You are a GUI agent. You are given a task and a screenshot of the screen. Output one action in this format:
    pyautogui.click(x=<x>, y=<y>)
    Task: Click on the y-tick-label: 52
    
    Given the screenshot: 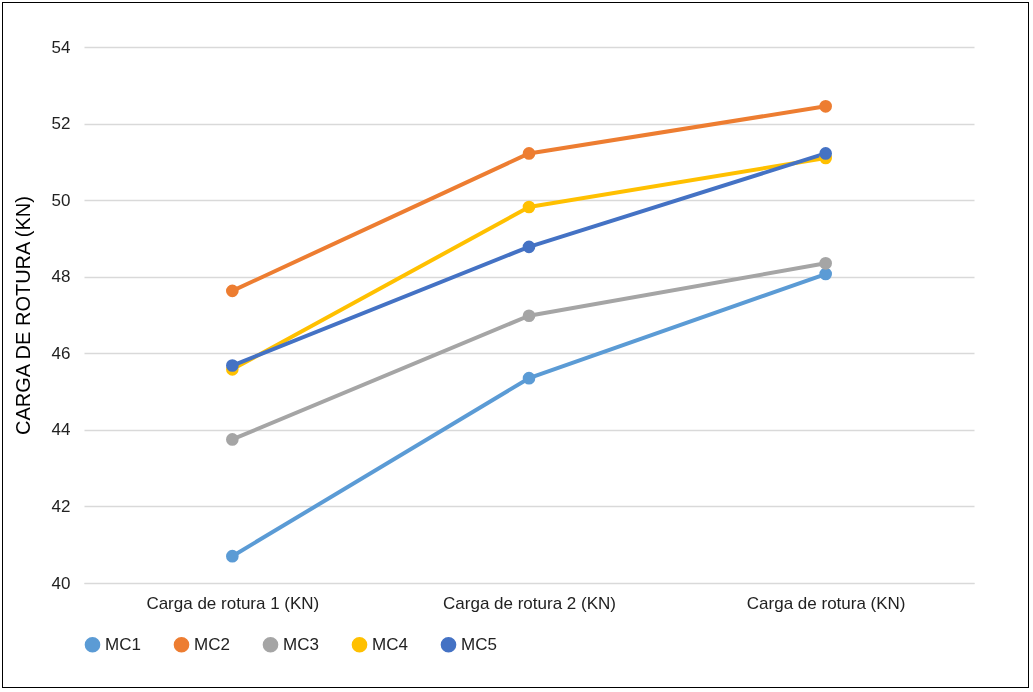 What is the action you would take?
    pyautogui.click(x=61, y=124)
    